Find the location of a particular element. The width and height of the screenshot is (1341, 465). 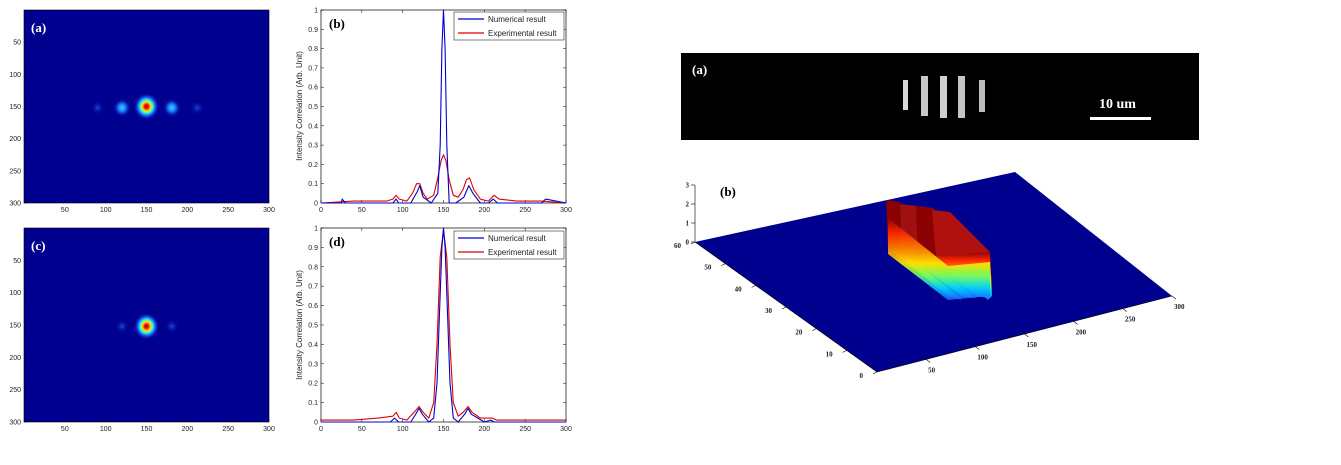

legend-box is located at coordinates (509, 245).